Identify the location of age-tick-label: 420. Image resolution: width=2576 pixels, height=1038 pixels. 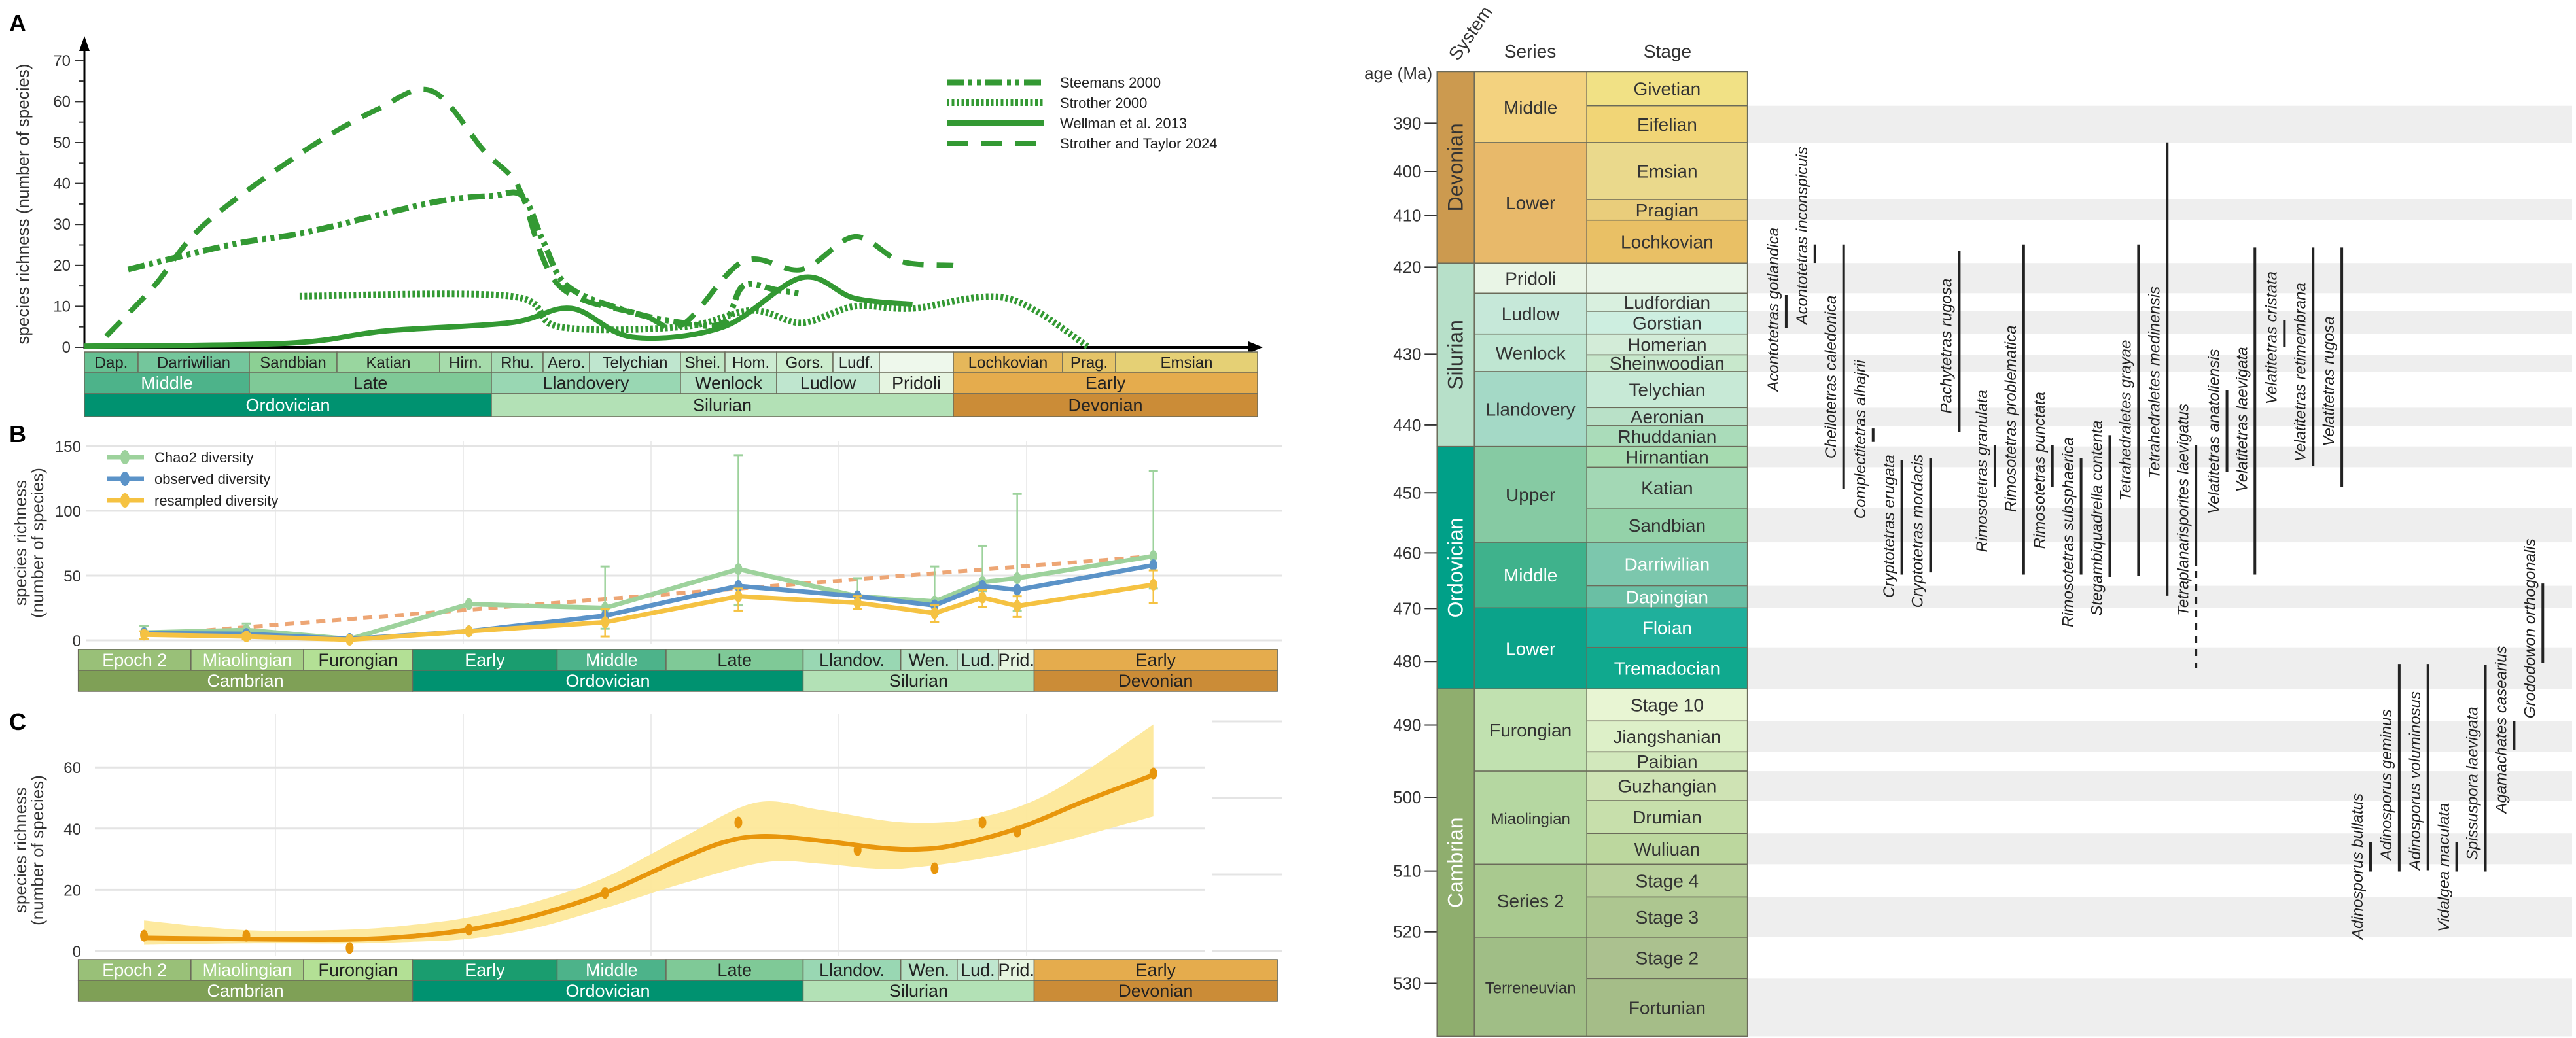
(1407, 267).